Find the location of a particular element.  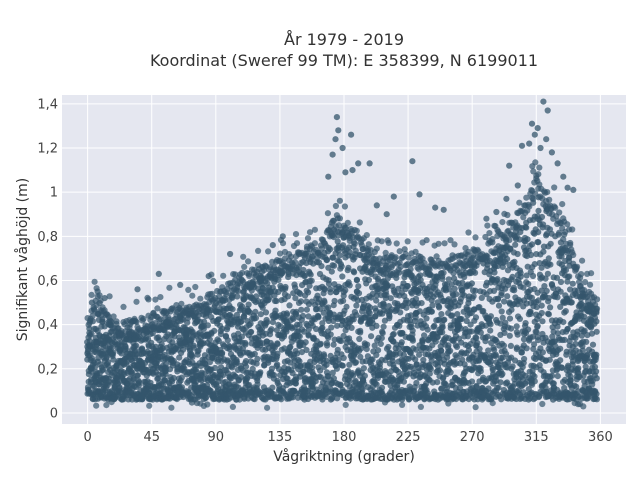

x-tick-label: 315 is located at coordinates (536, 437).